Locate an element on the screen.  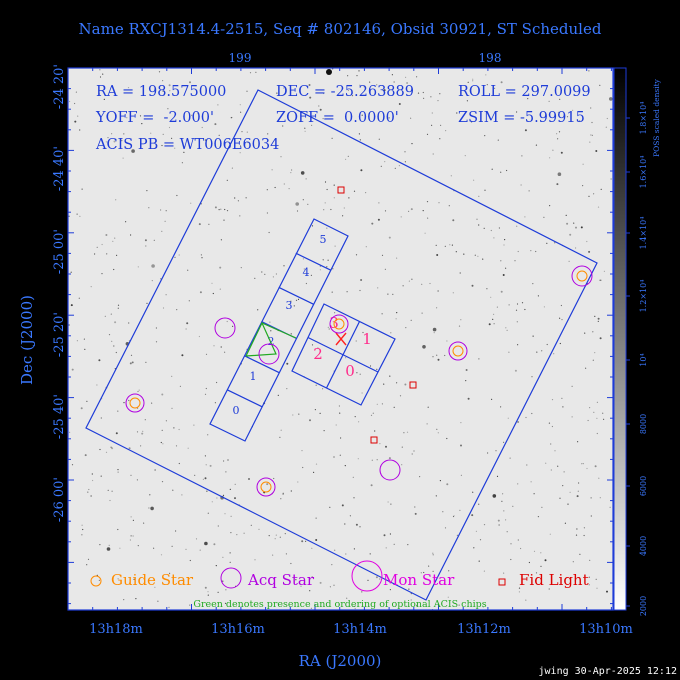
aimpoint-marker is located at coordinates (341, 339).